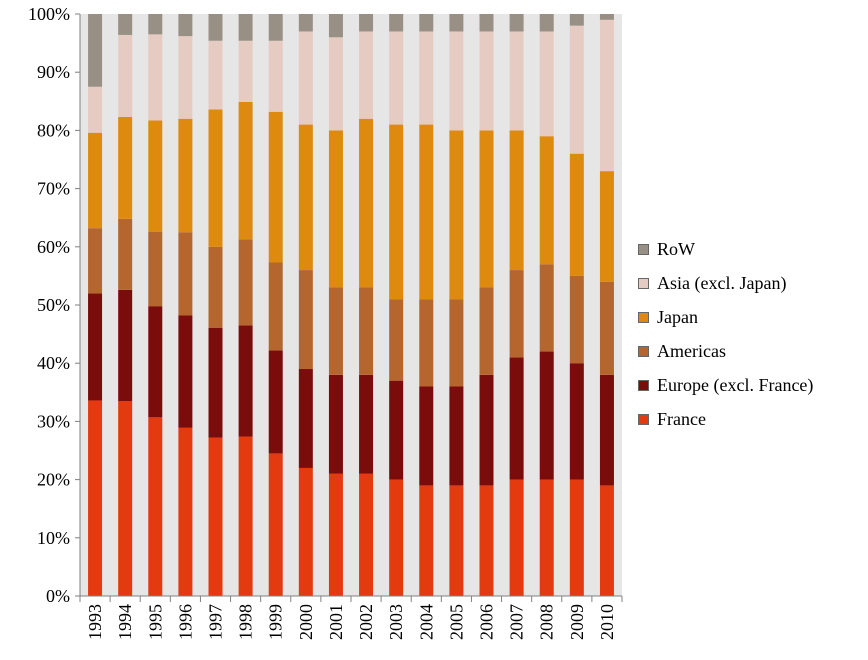 The height and width of the screenshot is (660, 868). I want to click on bar-segment-2003-france, so click(396, 537).